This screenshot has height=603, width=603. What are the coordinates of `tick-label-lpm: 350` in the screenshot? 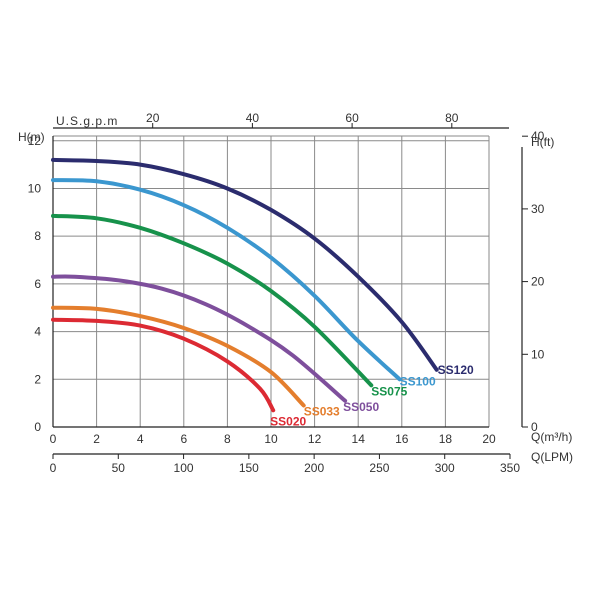 It's located at (510, 468).